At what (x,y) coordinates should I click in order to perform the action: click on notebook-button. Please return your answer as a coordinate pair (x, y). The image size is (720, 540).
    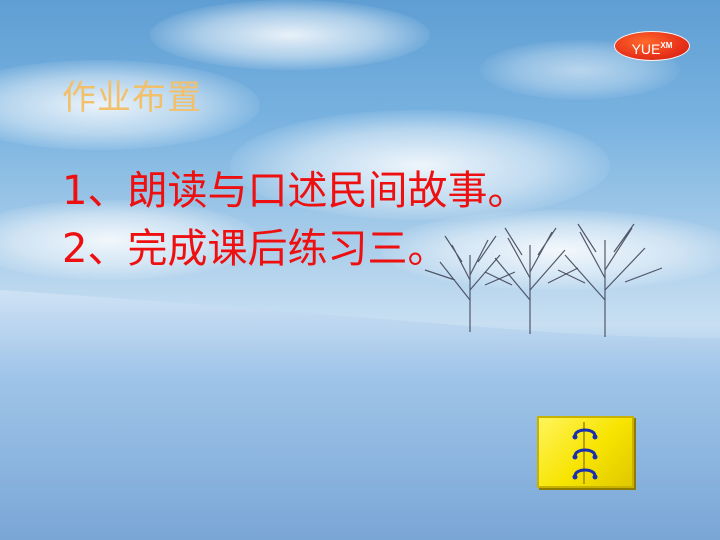
    Looking at the image, I should click on (585, 452).